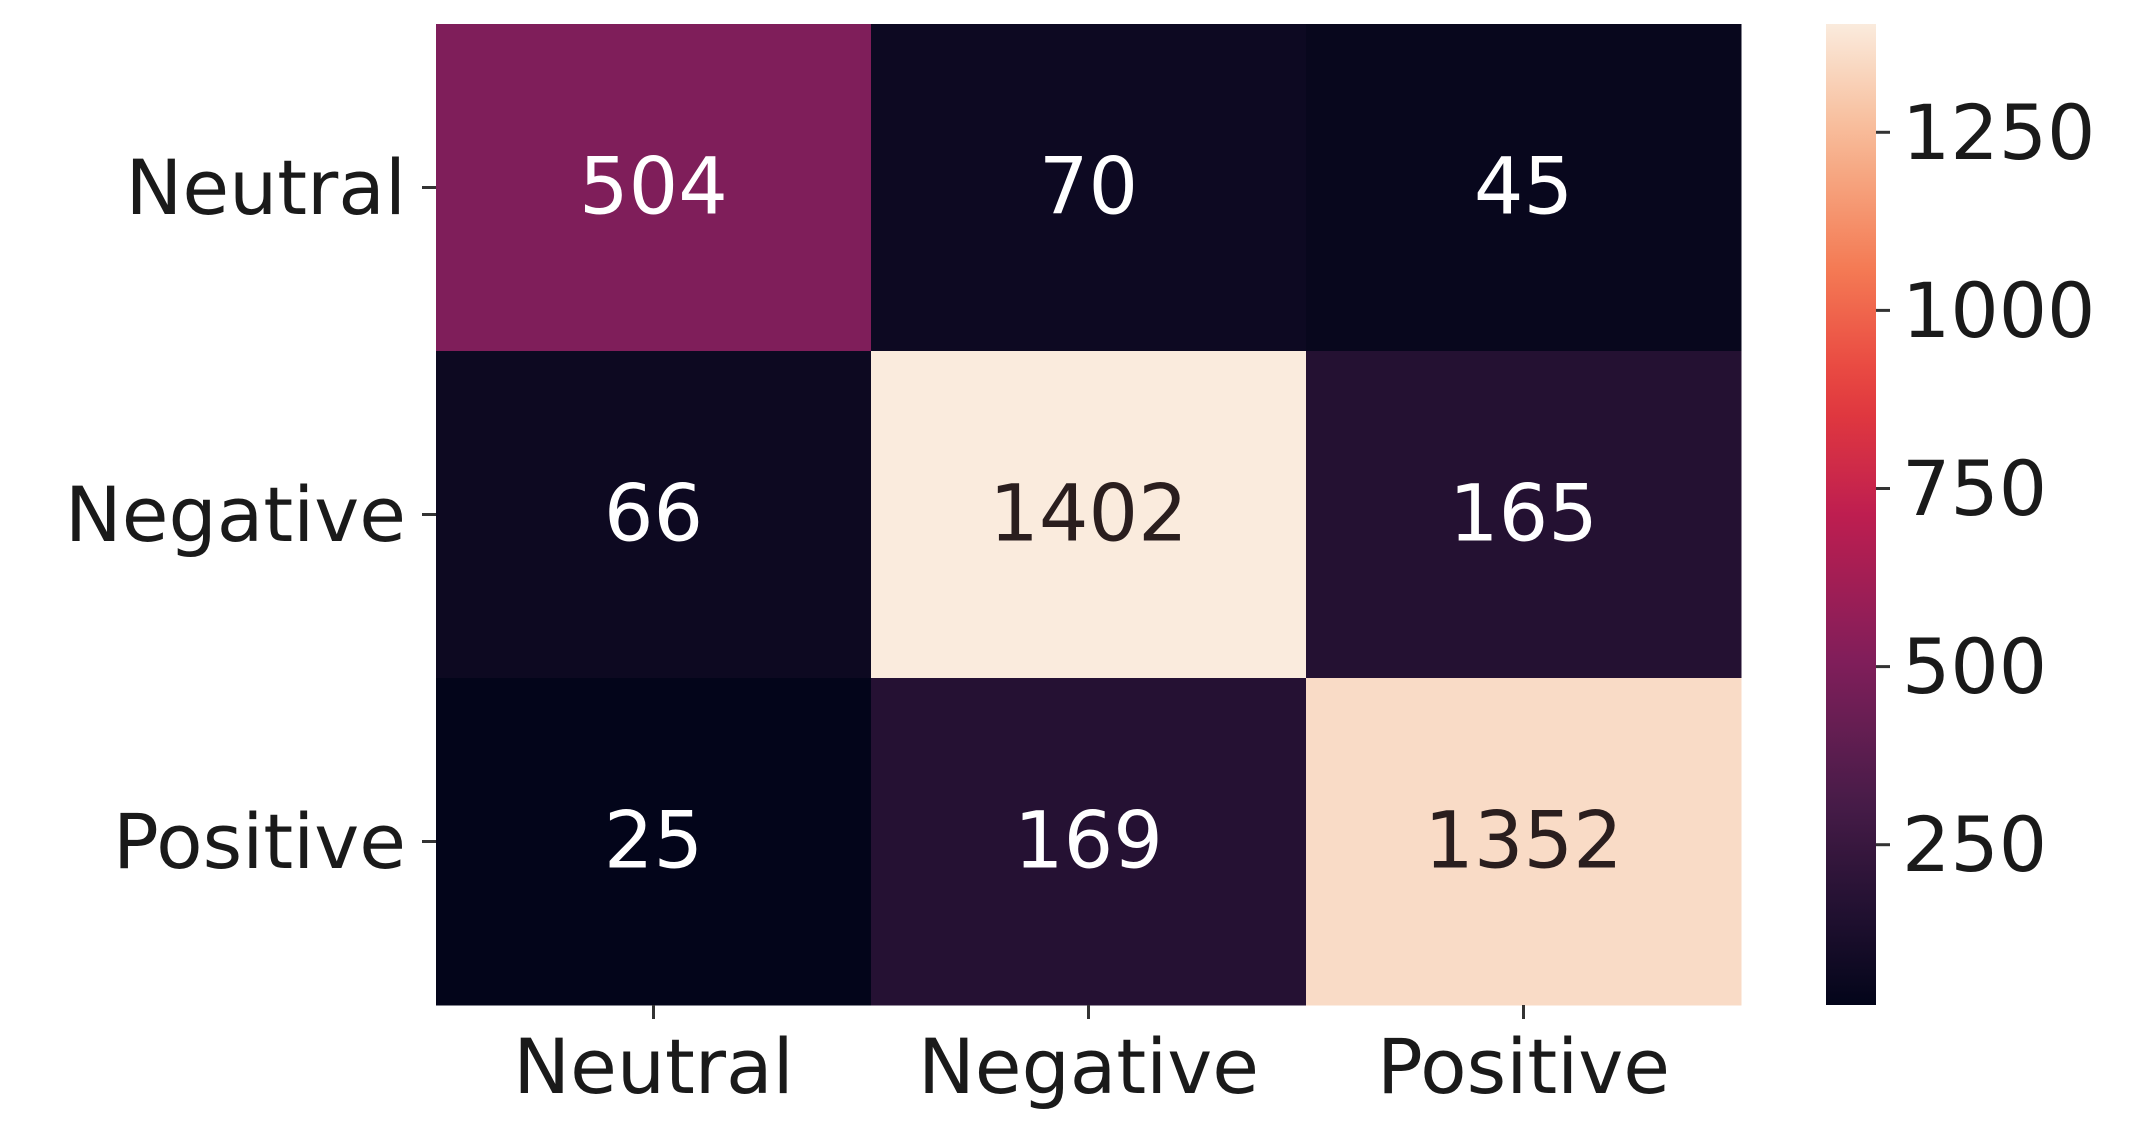 The image size is (2142, 1146). I want to click on x-tick-label-1: Negative, so click(1088, 1066).